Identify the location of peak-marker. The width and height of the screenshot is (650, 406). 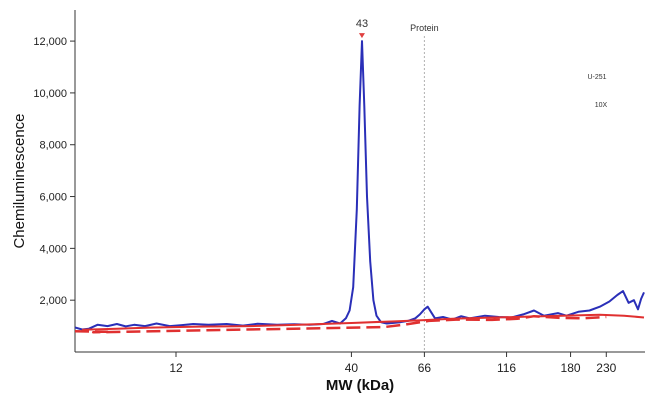
(361, 36).